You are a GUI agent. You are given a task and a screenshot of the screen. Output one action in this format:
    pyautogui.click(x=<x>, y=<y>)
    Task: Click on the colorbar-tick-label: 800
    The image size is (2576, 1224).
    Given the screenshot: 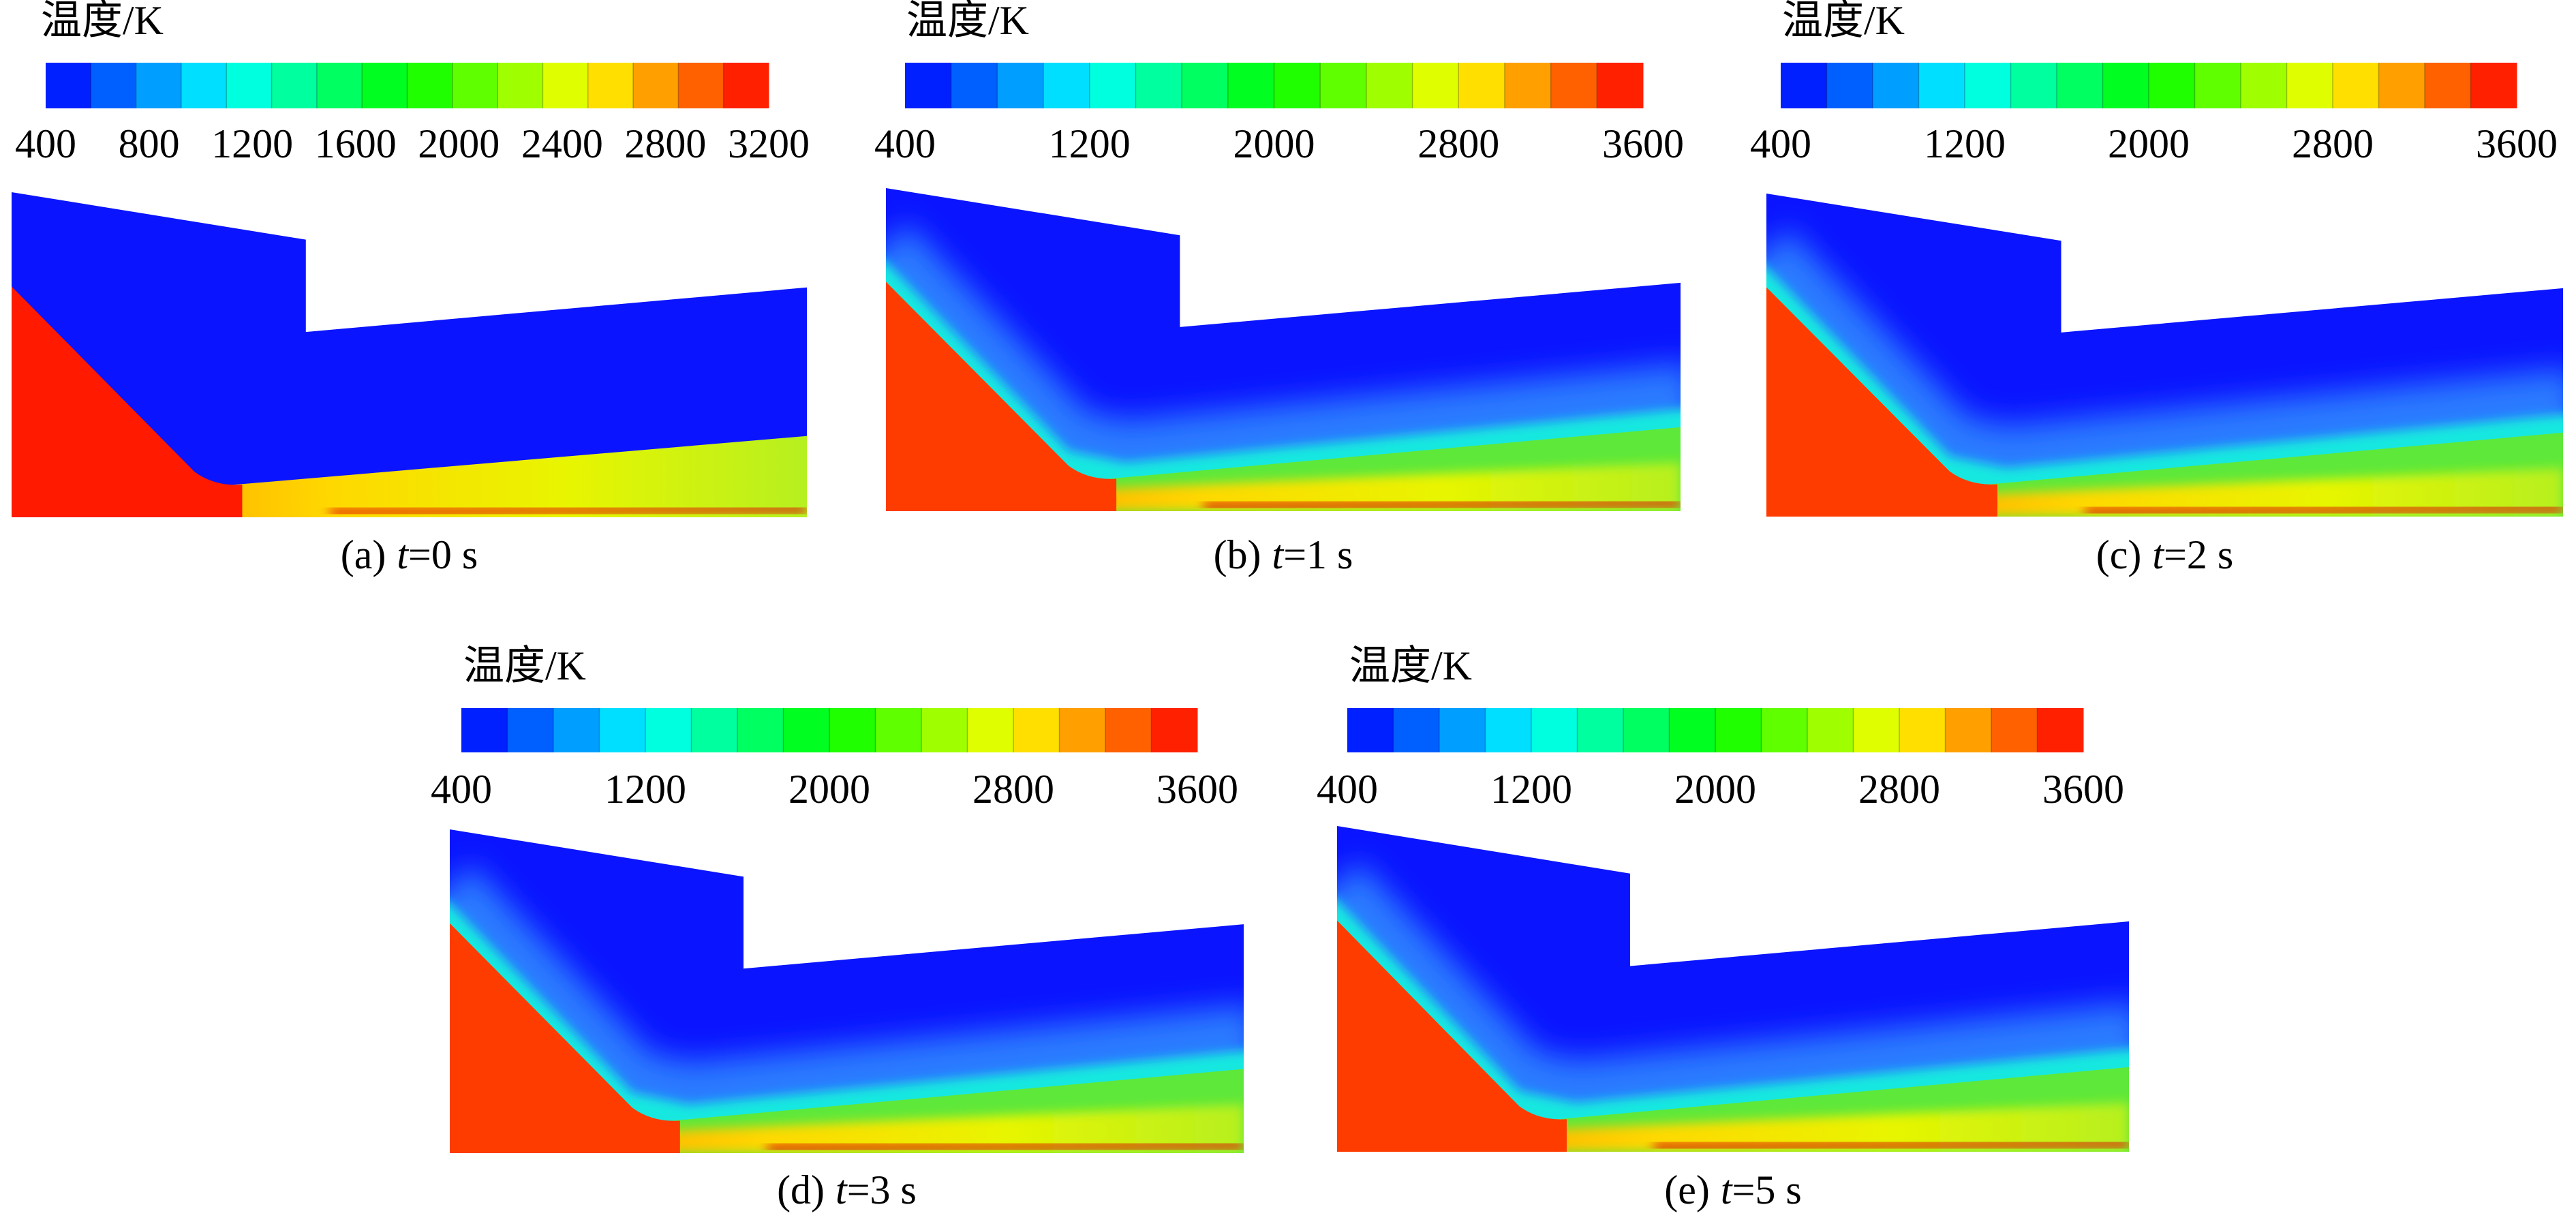 What is the action you would take?
    pyautogui.click(x=149, y=143)
    